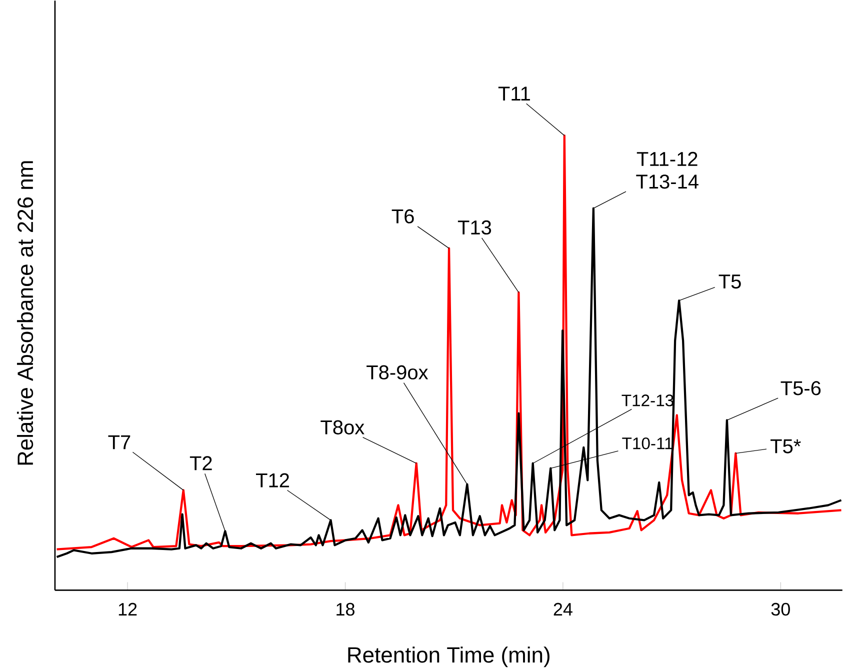  I want to click on annotation: T5-6, so click(800, 388).